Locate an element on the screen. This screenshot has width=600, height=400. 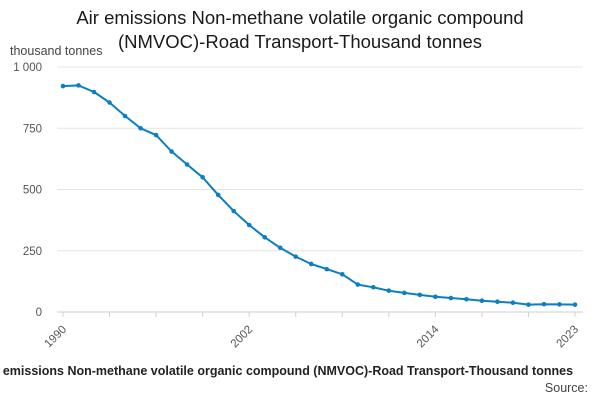
y-tick-label: 500 is located at coordinates (32, 191).